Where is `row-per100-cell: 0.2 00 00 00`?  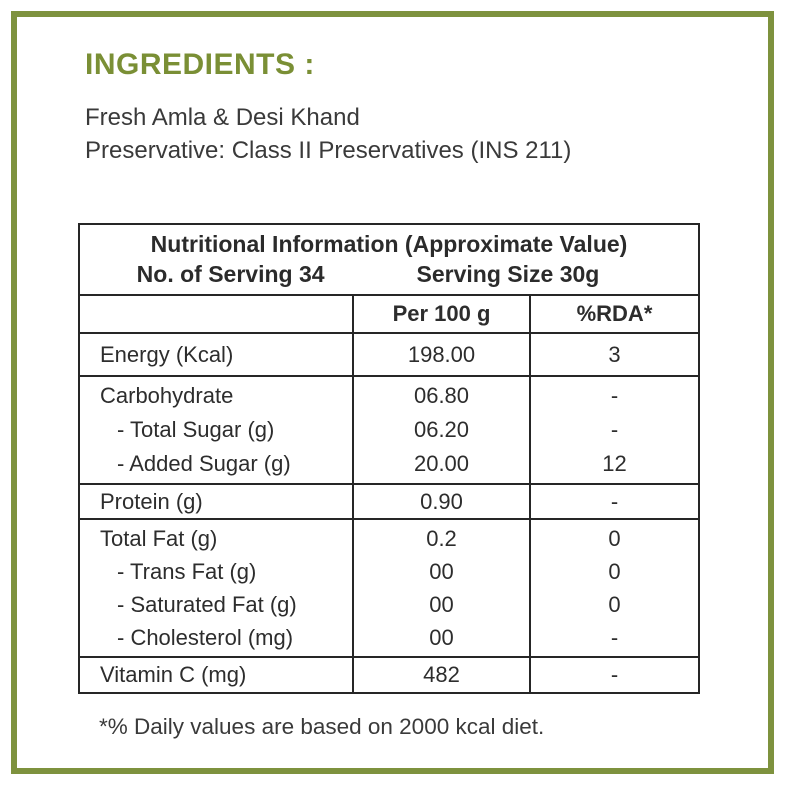 row-per100-cell: 0.2 00 00 00 is located at coordinates (440, 588).